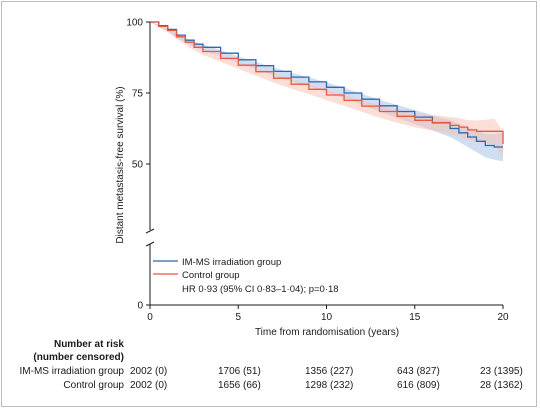 This screenshot has width=540, height=410. Describe the element at coordinates (415, 317) in the screenshot. I see `x-tick-label: 15` at that location.